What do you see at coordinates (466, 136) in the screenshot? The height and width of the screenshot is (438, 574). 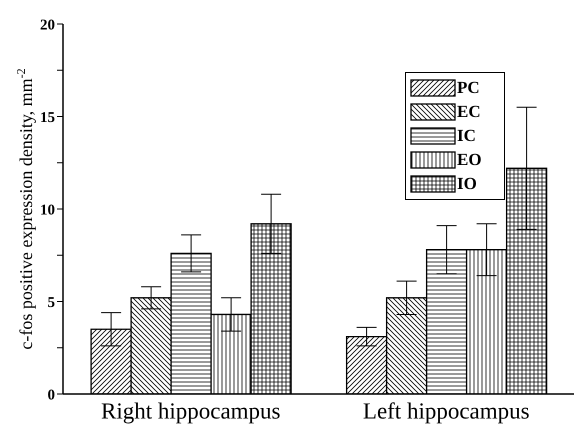 I see `legend-label: IC` at bounding box center [466, 136].